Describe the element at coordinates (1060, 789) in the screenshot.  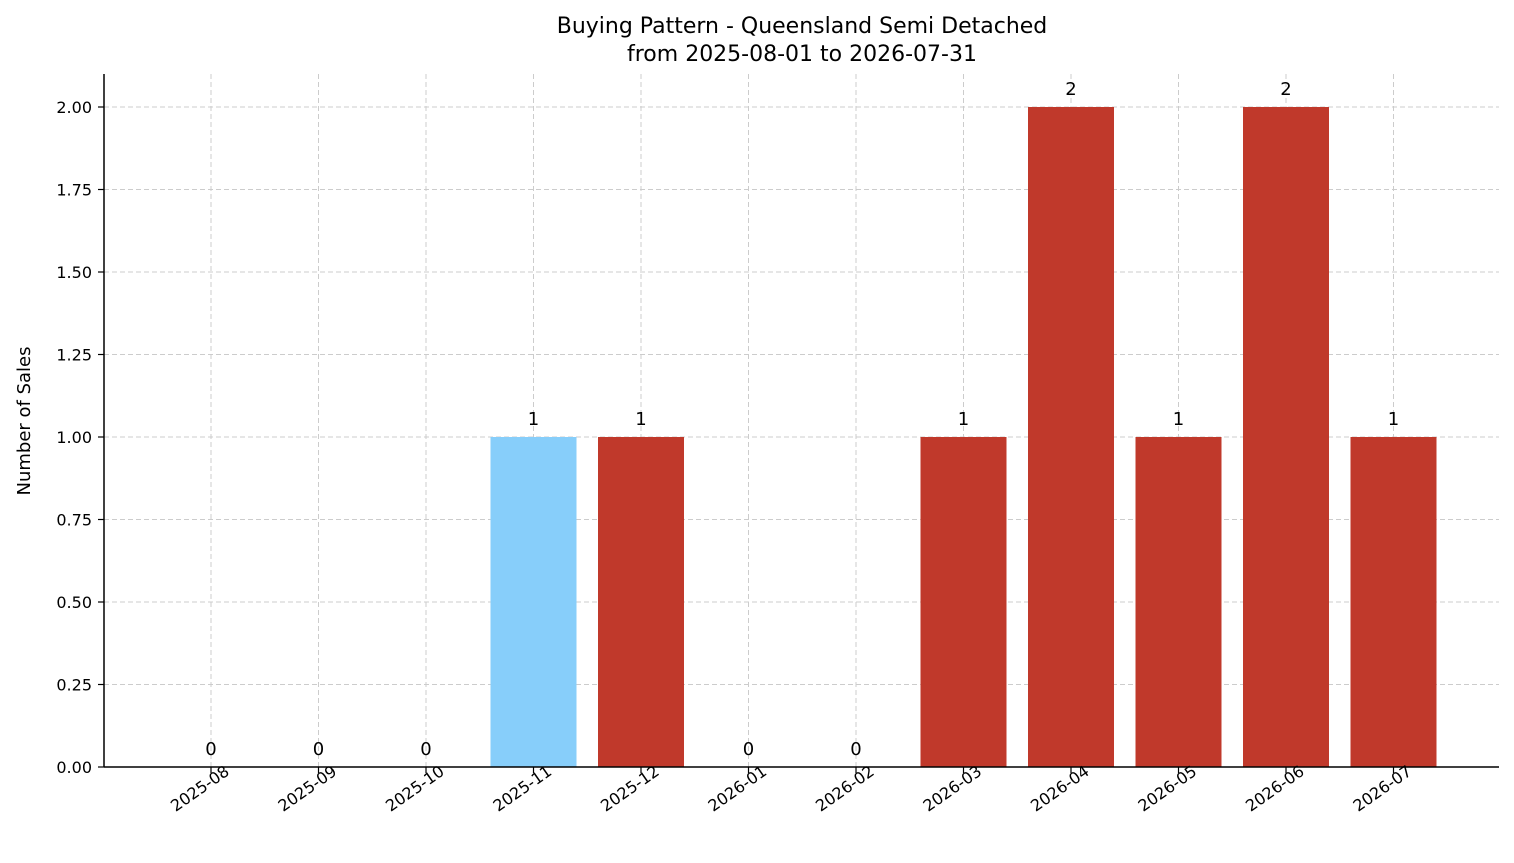
I see `x-tick-label: 2026-04` at that location.